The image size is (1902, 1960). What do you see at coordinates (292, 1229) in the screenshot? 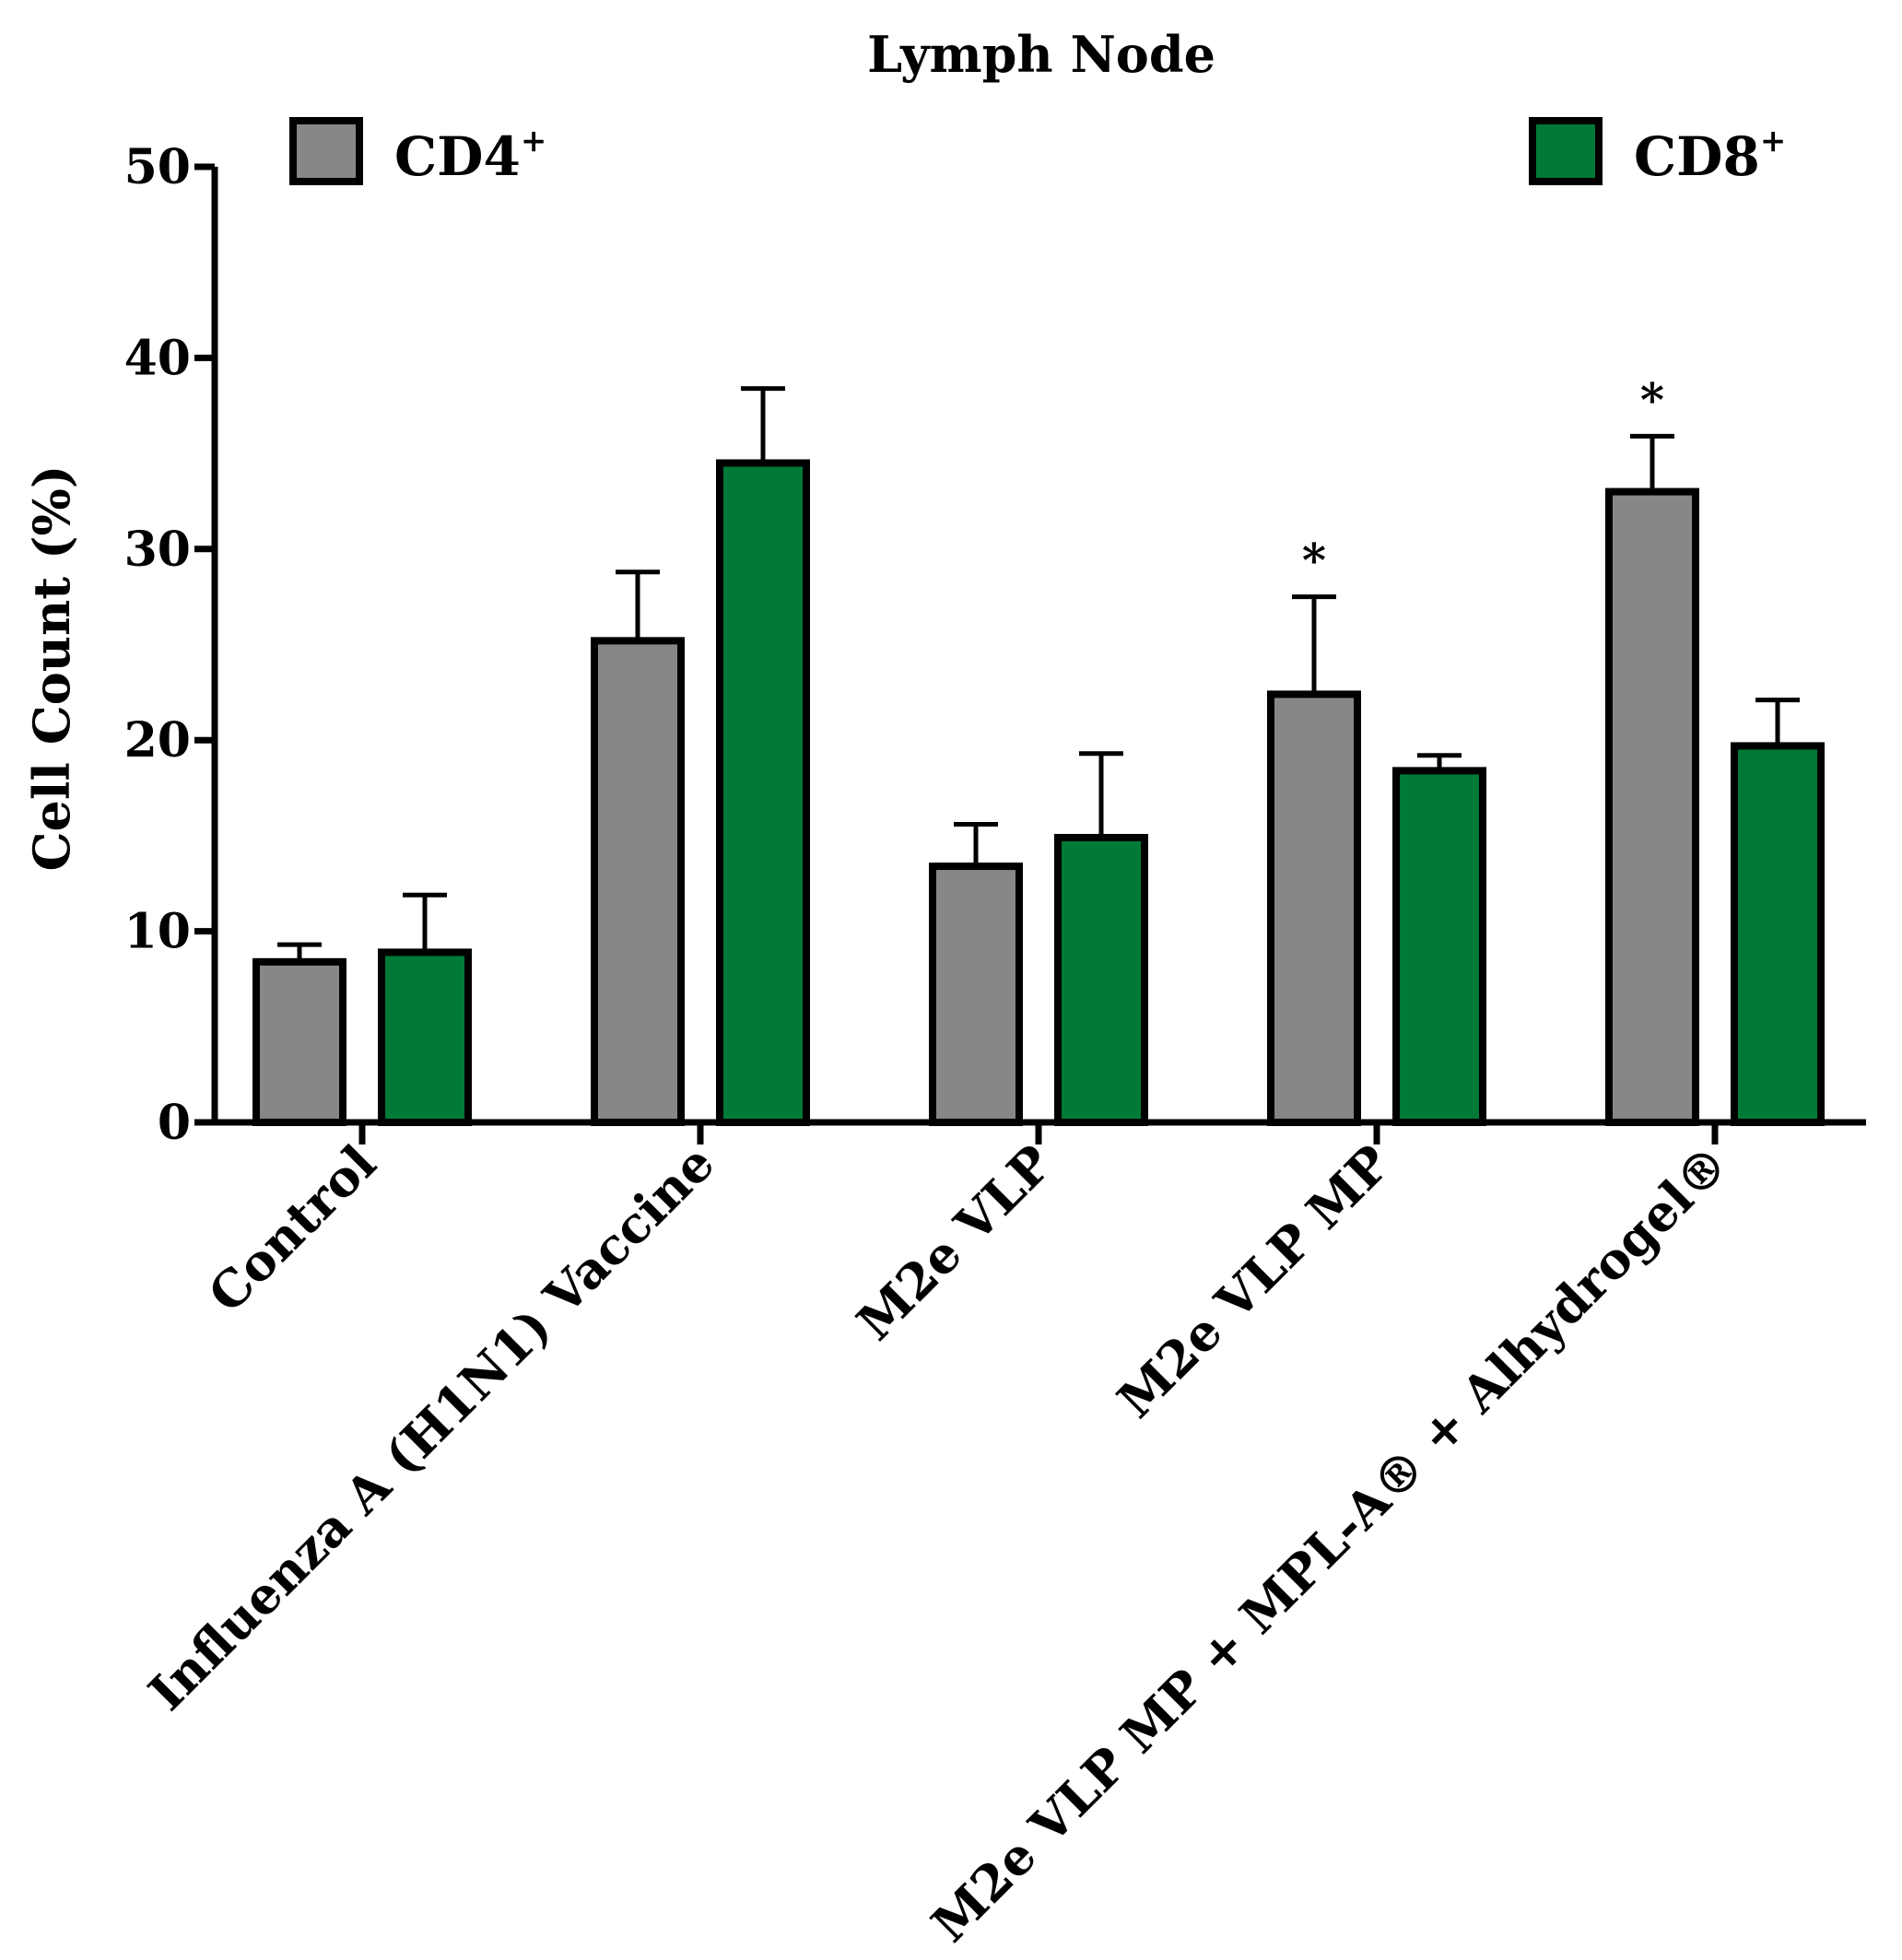
I see `x-category-label: Control` at bounding box center [292, 1229].